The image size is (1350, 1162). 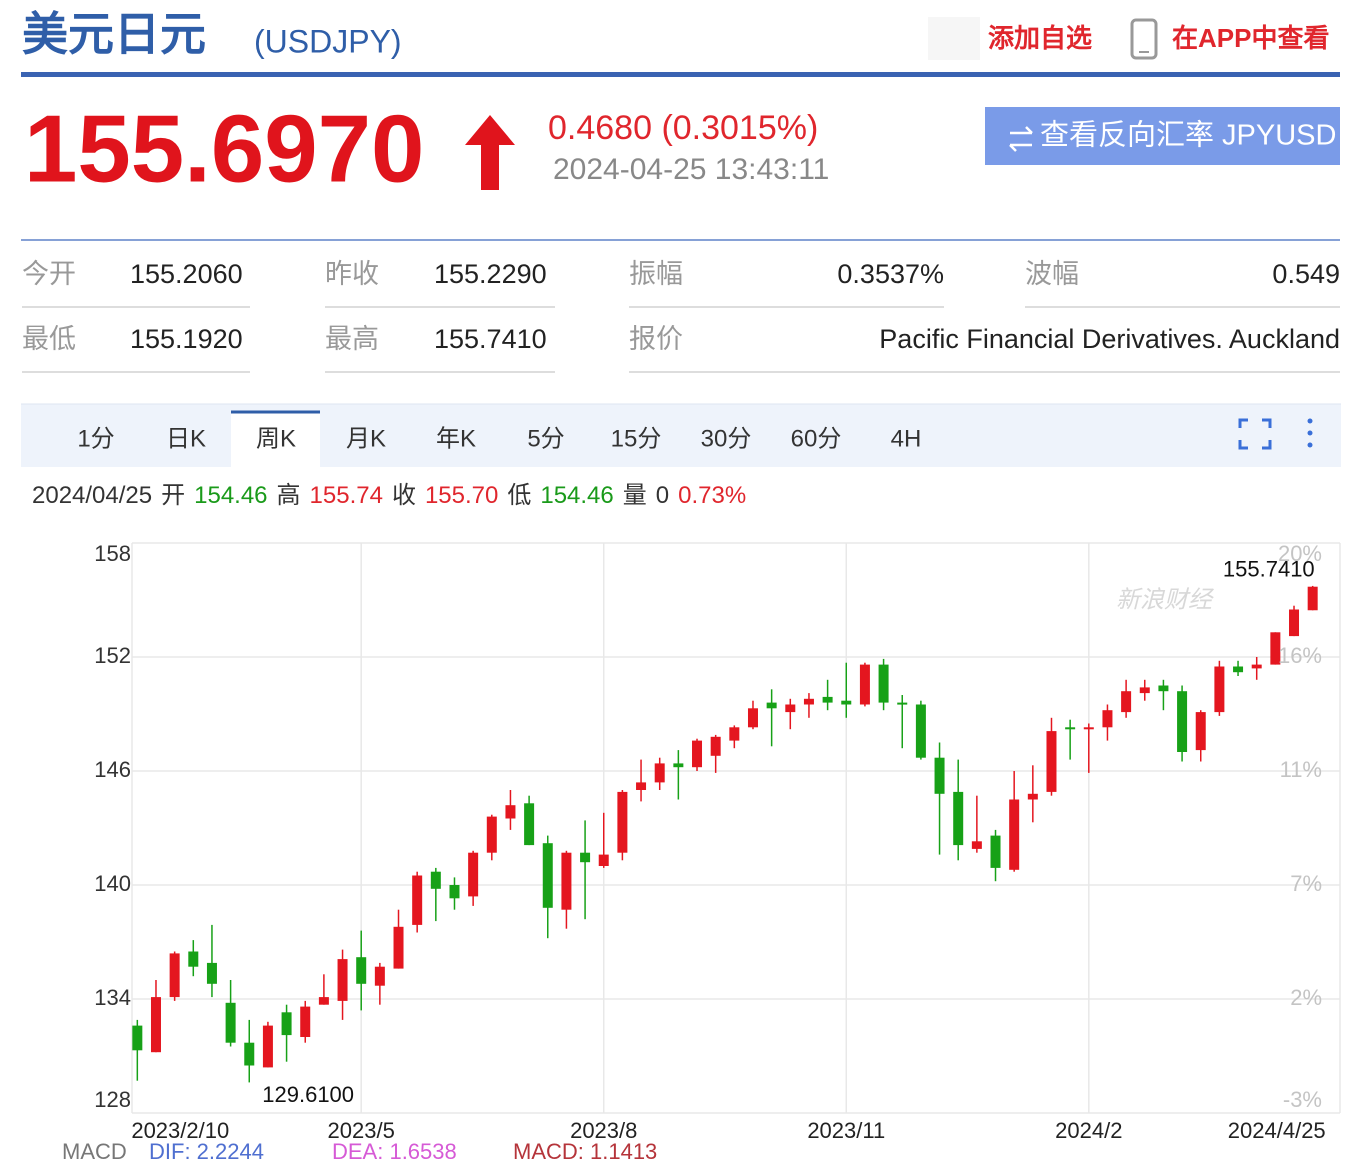 What do you see at coordinates (1165, 599) in the screenshot?
I see `watermark: 新浪财经` at bounding box center [1165, 599].